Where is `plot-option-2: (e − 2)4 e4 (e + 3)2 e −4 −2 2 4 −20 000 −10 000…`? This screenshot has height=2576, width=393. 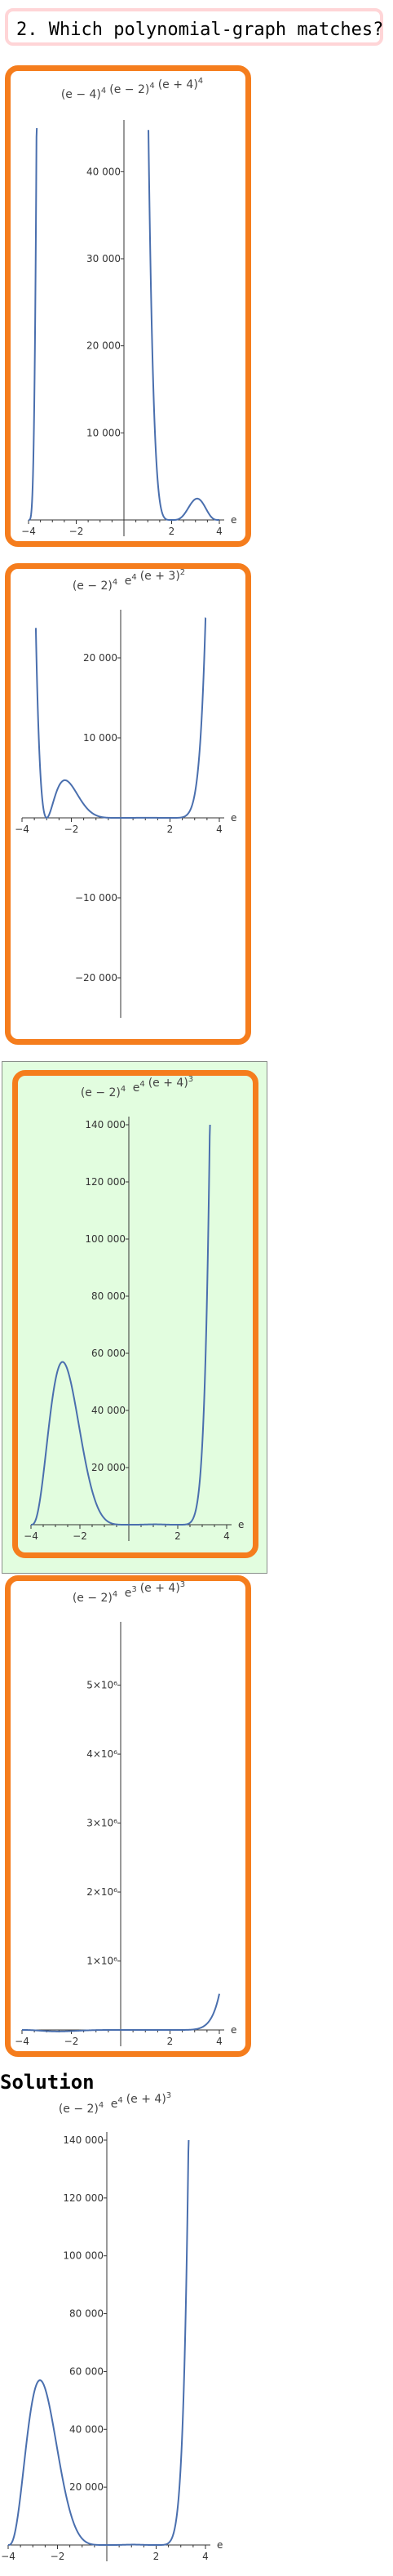 plot-option-2: (e − 2)4 e4 (e + 3)2 e −4 −2 2 4 −20 000 −10 000… is located at coordinates (125, 793).